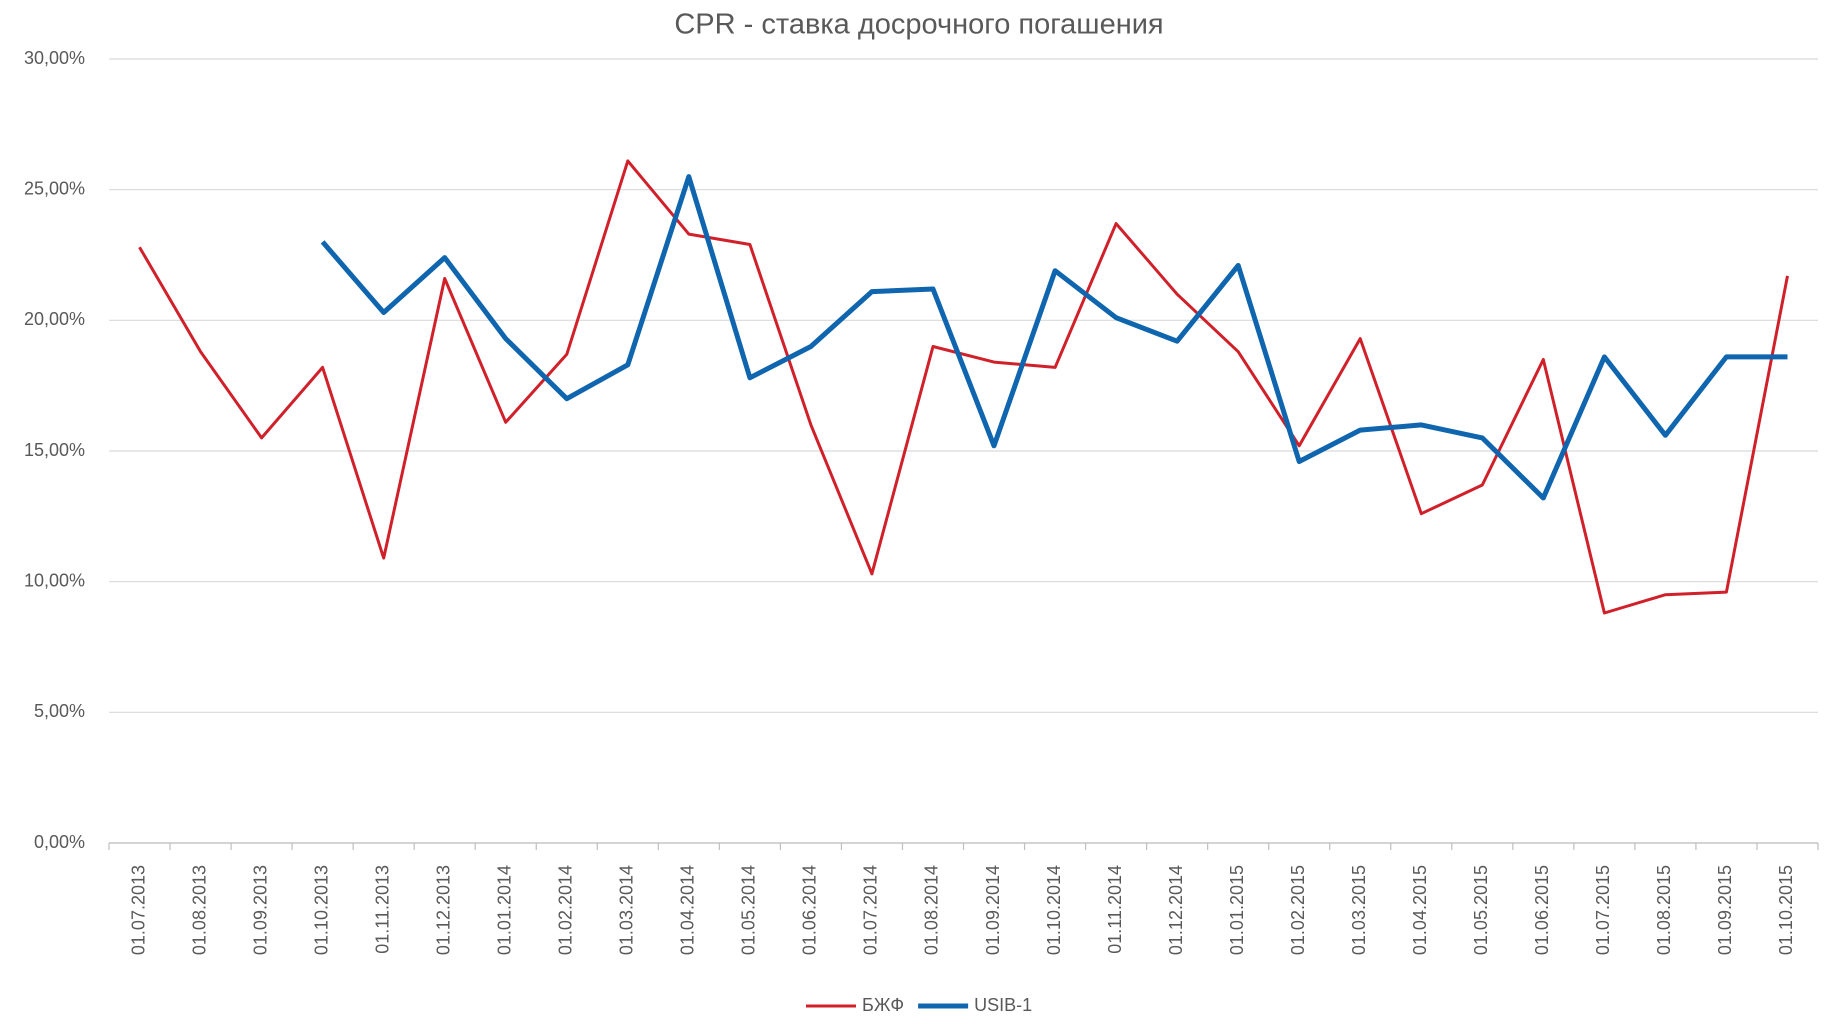 The image size is (1839, 1020). I want to click on x-tick-label: 01.06.2015, so click(1542, 910).